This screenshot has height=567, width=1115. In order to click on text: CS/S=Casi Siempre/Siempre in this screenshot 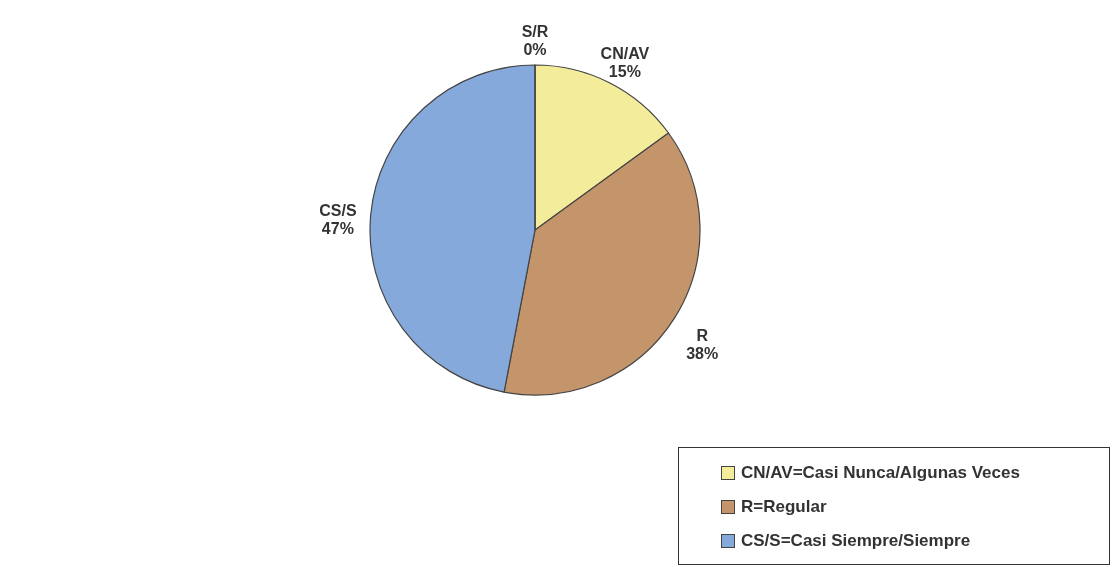, I will do `click(856, 541)`.